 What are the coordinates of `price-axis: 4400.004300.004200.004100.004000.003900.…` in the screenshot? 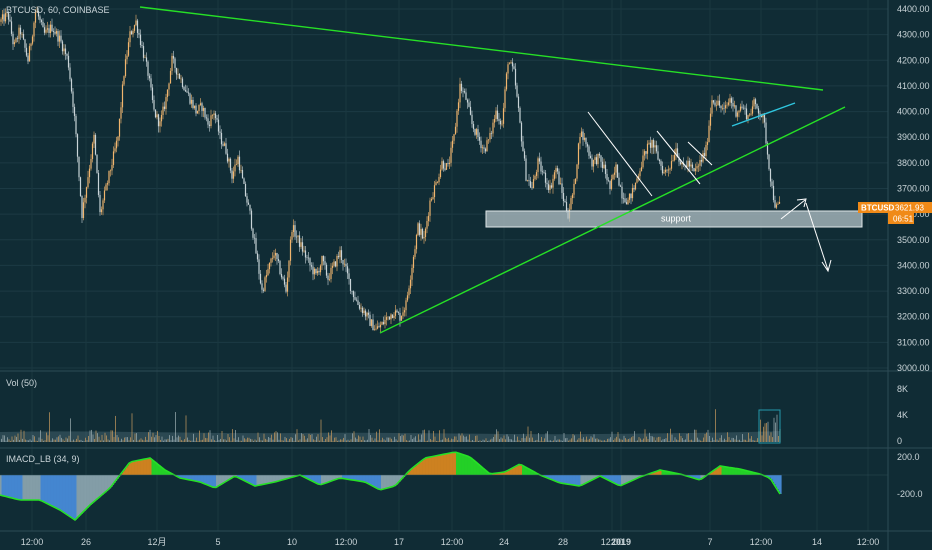 It's located at (913, 188).